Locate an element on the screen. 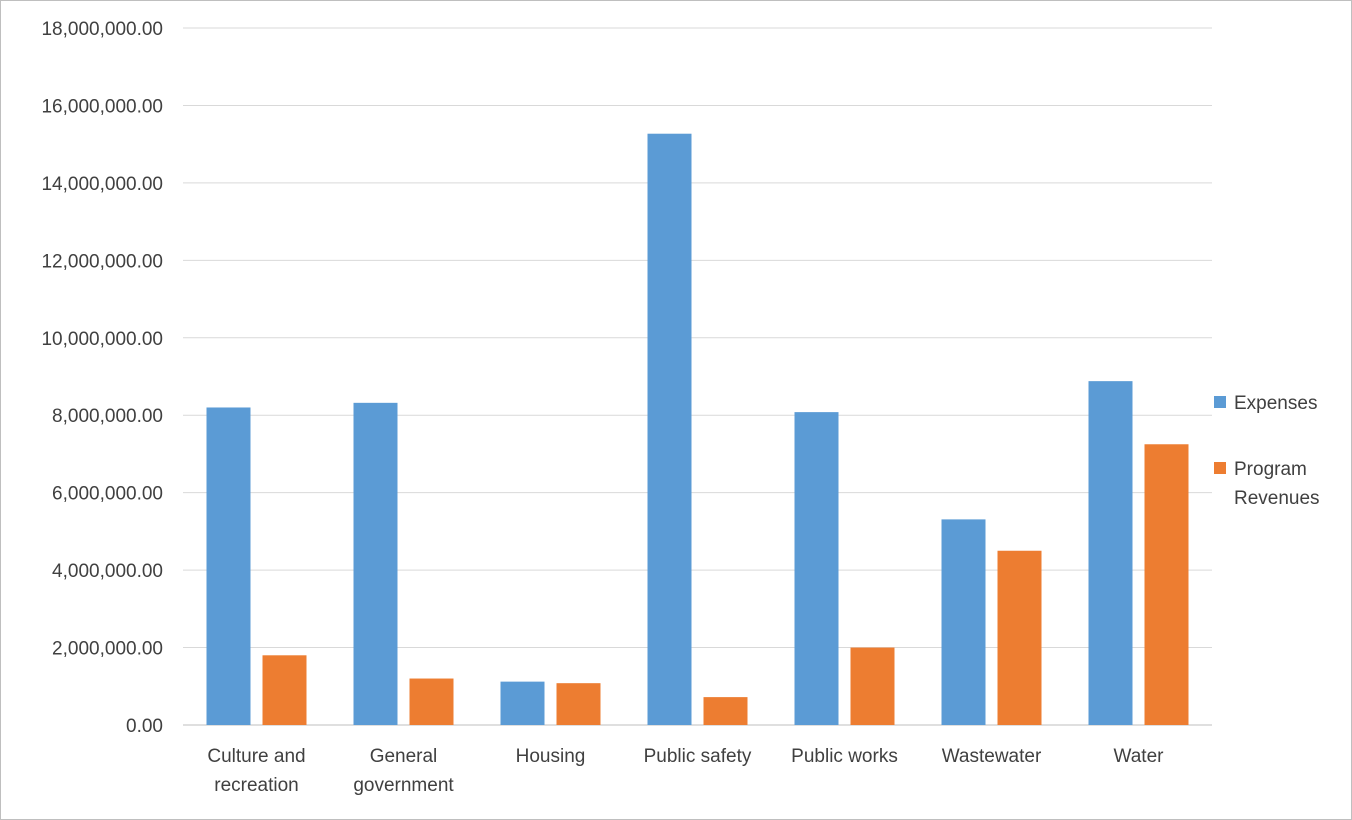 This screenshot has width=1352, height=820. x-category-label: recreation is located at coordinates (256, 785).